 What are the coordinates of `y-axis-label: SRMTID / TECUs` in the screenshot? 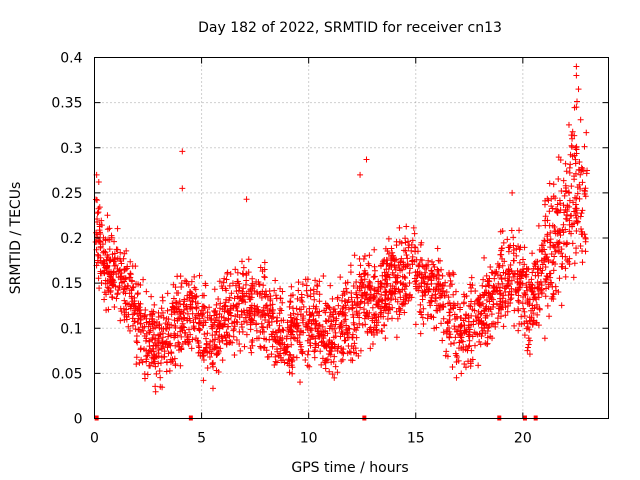 It's located at (16, 238).